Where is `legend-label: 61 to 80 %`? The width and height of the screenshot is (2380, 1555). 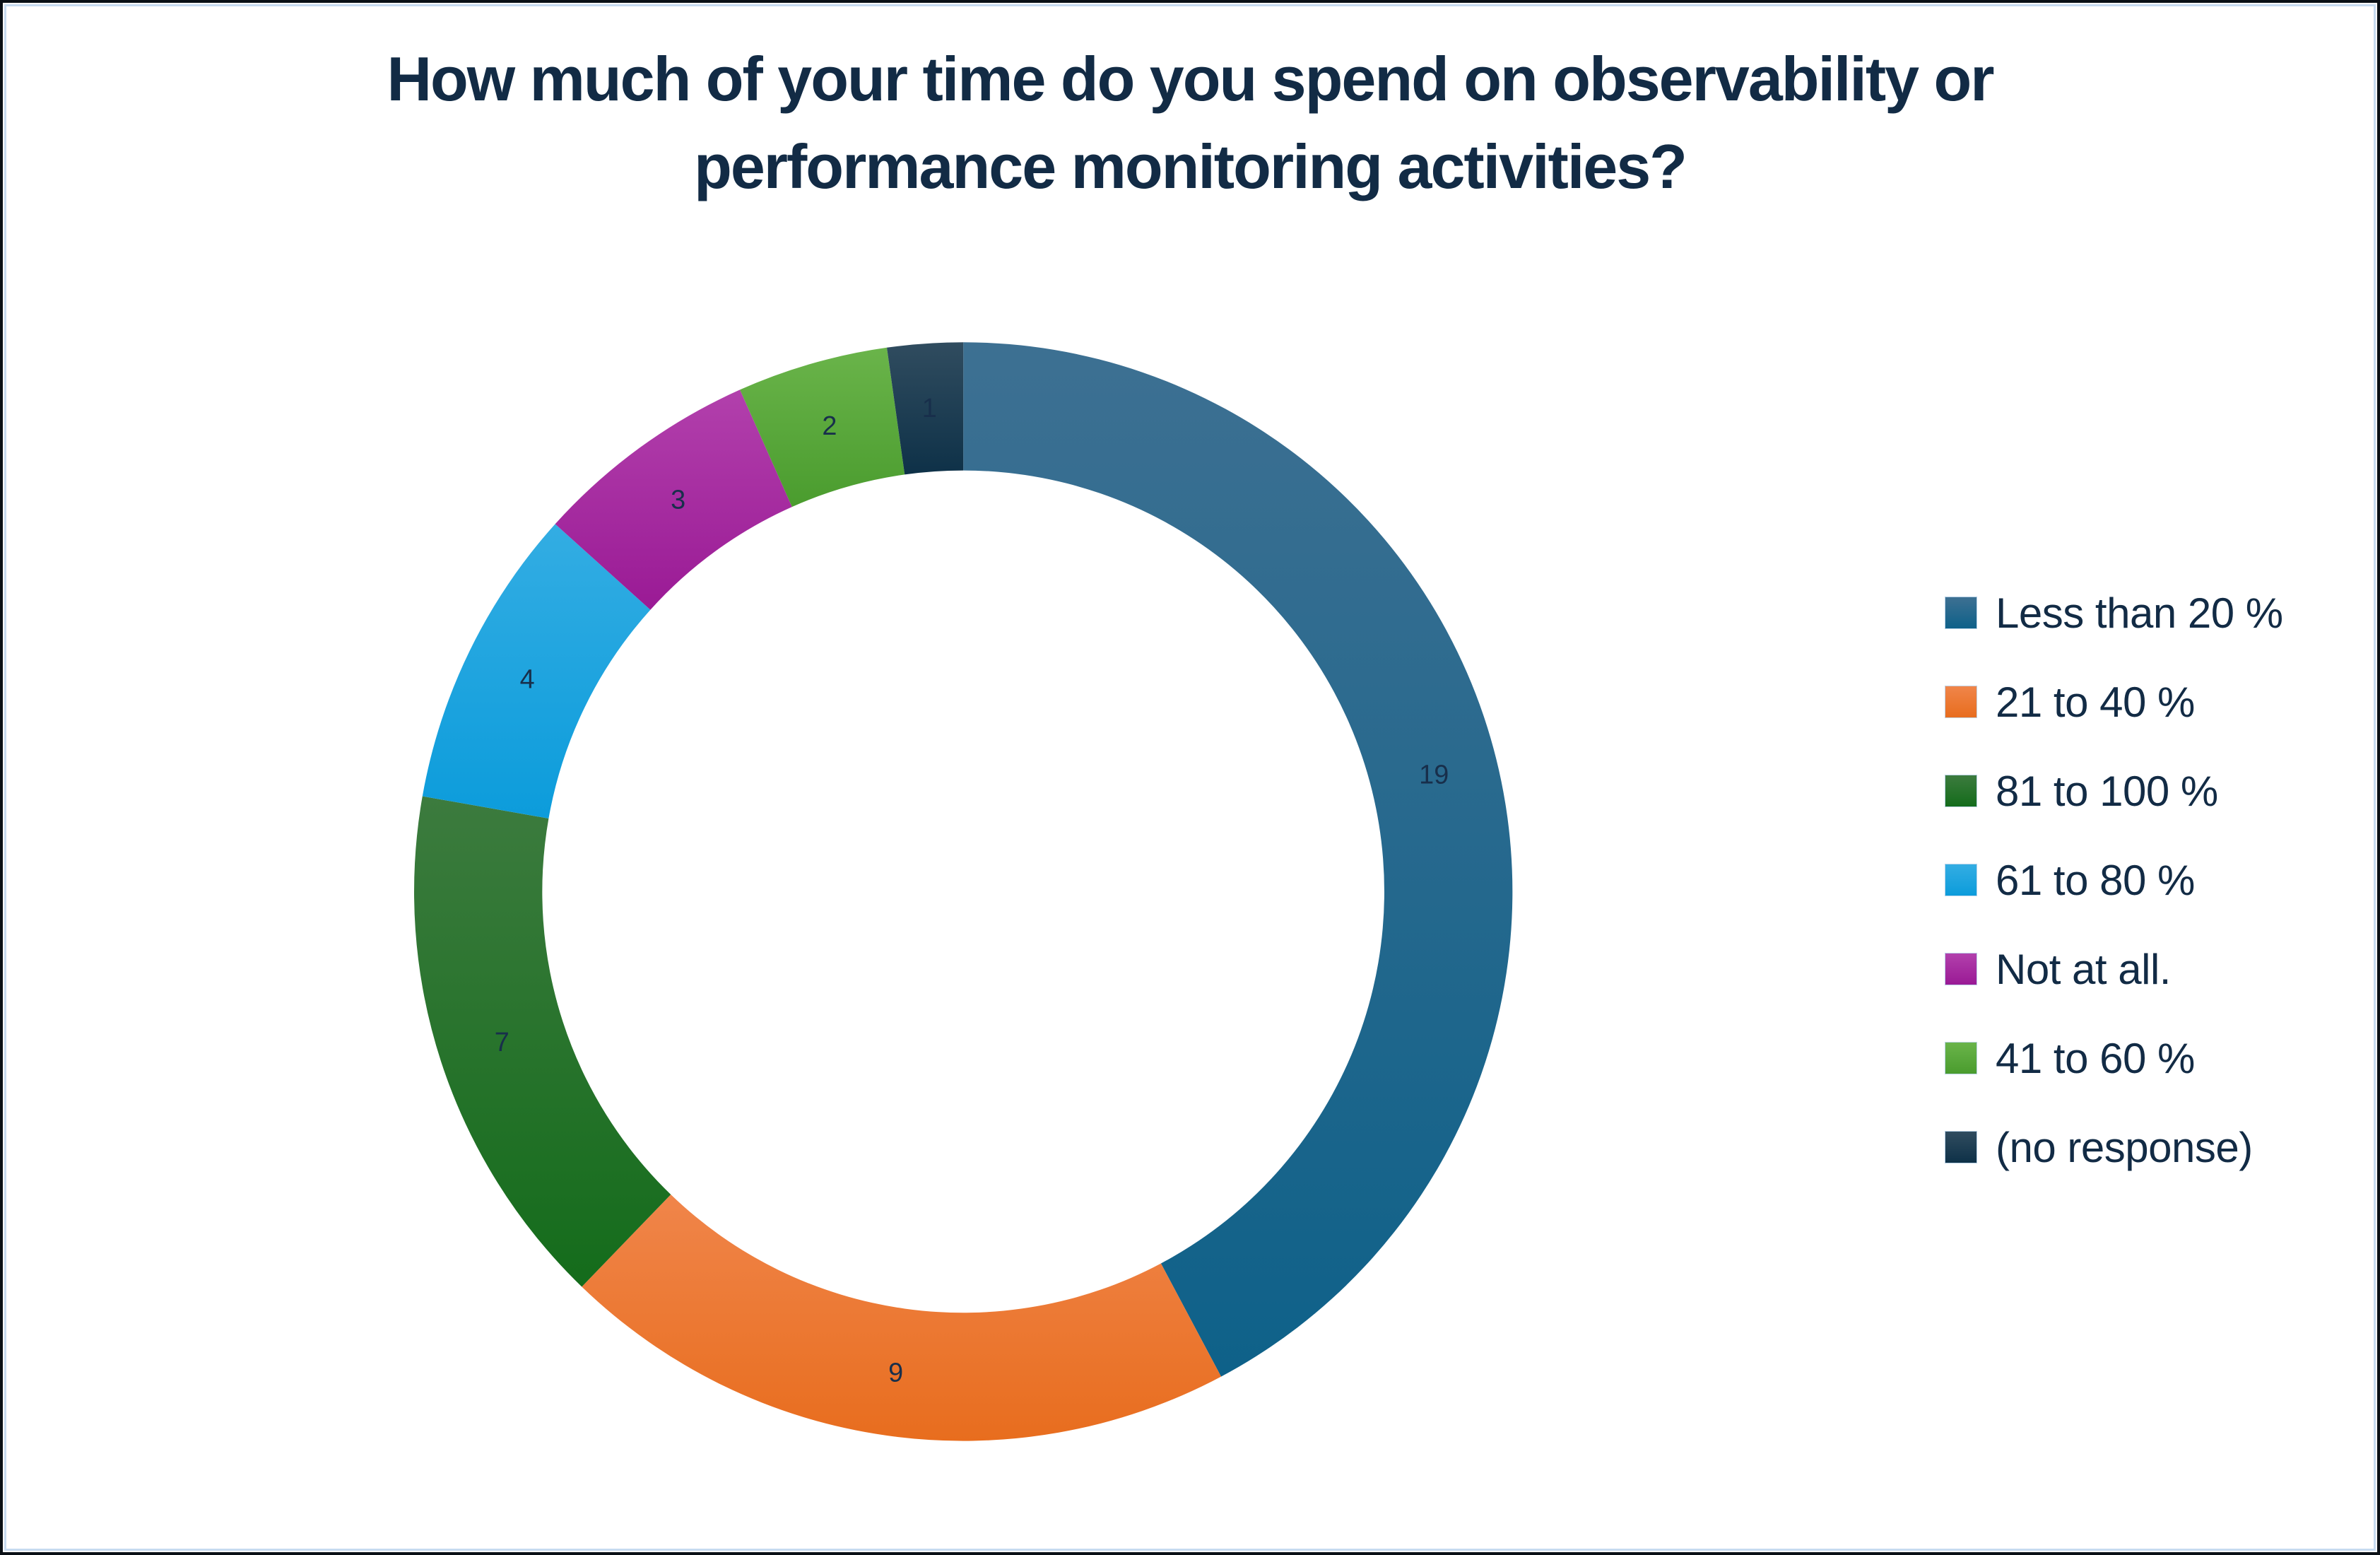 legend-label: 61 to 80 % is located at coordinates (2096, 880).